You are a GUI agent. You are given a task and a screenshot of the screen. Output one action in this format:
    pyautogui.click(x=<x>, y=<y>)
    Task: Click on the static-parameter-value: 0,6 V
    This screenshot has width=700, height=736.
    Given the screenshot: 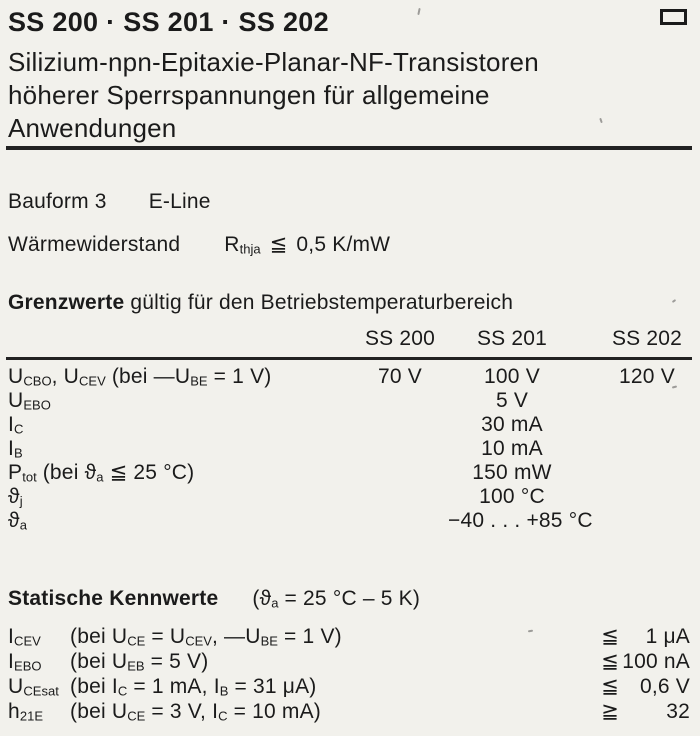 What is the action you would take?
    pyautogui.click(x=664, y=686)
    